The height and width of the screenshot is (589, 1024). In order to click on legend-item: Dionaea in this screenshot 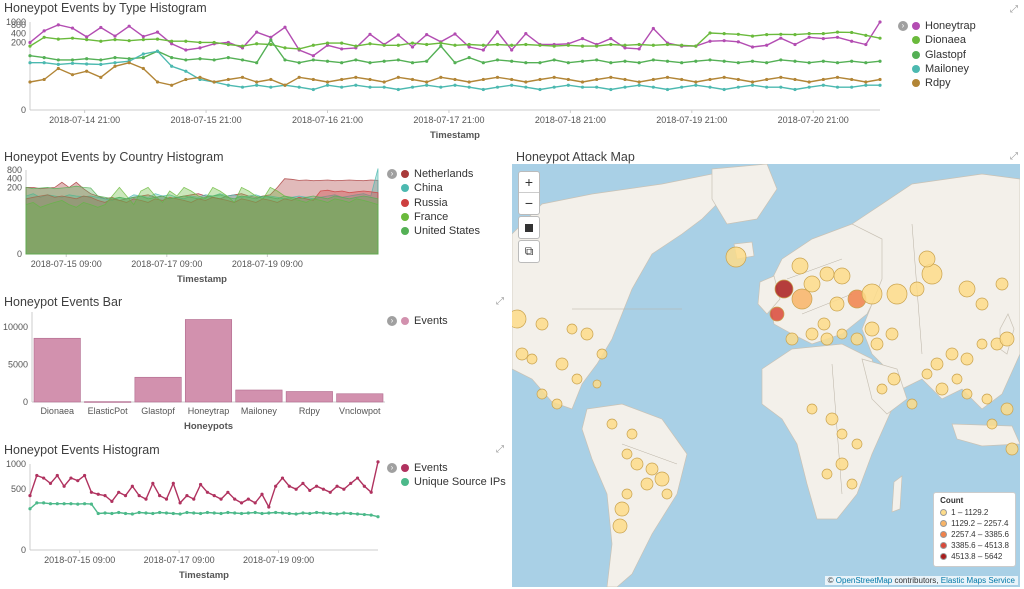, I will do `click(944, 40)`.